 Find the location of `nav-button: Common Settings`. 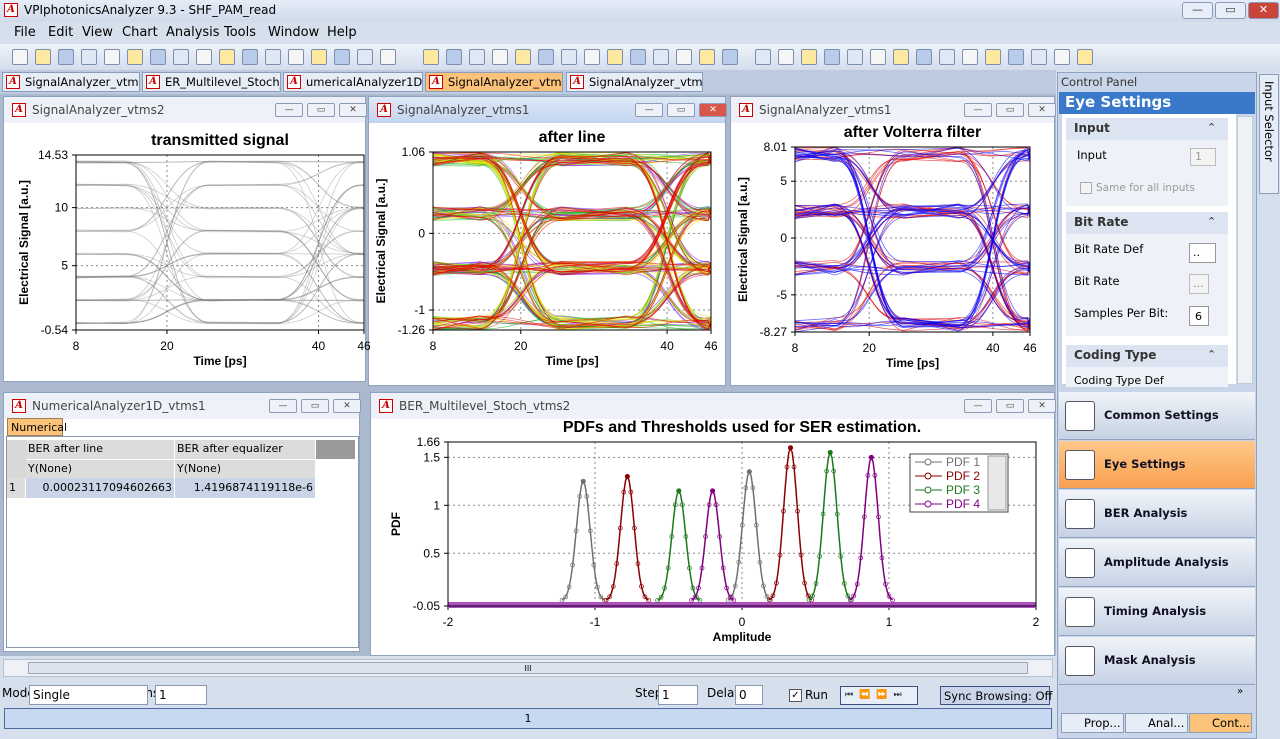

nav-button: Common Settings is located at coordinates (1157, 416).